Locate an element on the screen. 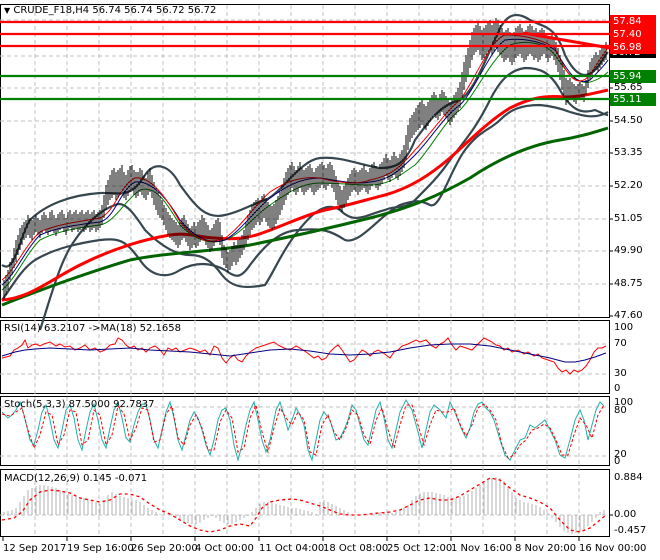  stoch-y-tick: 100 is located at coordinates (624, 402).